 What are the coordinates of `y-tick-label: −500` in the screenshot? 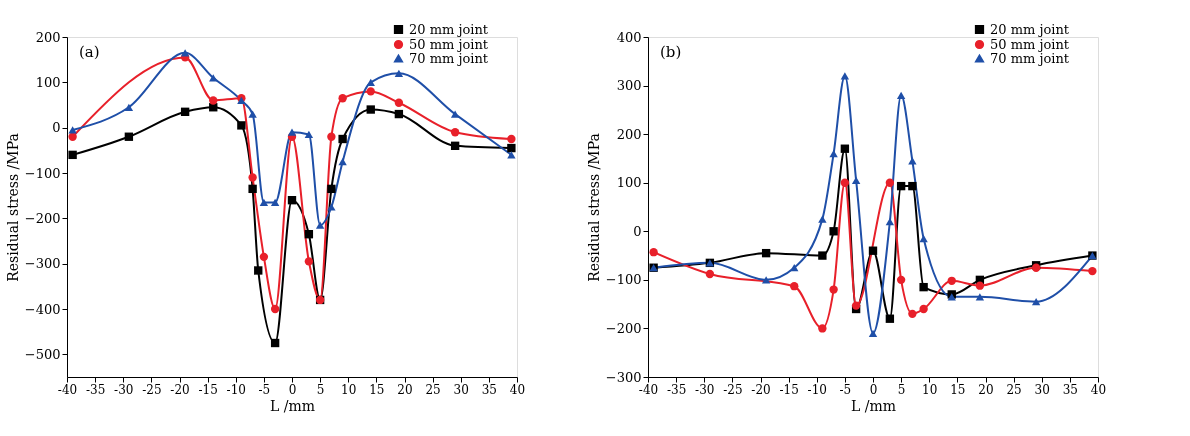 It's located at (42, 354).